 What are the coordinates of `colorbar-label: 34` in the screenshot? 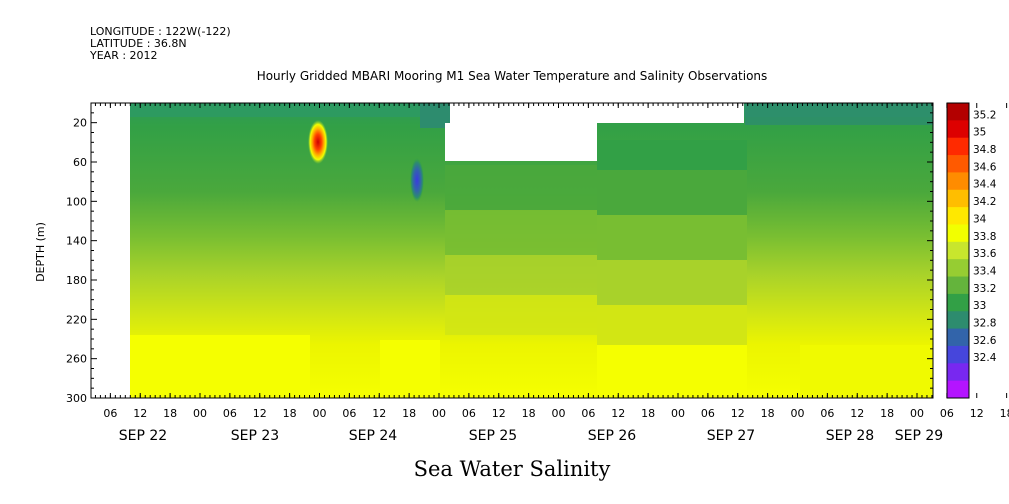 It's located at (980, 219).